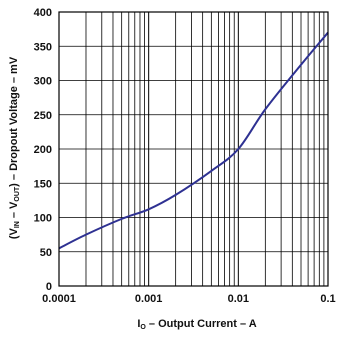 This screenshot has height=337, width=337. What do you see at coordinates (46, 253) in the screenshot?
I see `y-tick-label: 50` at bounding box center [46, 253].